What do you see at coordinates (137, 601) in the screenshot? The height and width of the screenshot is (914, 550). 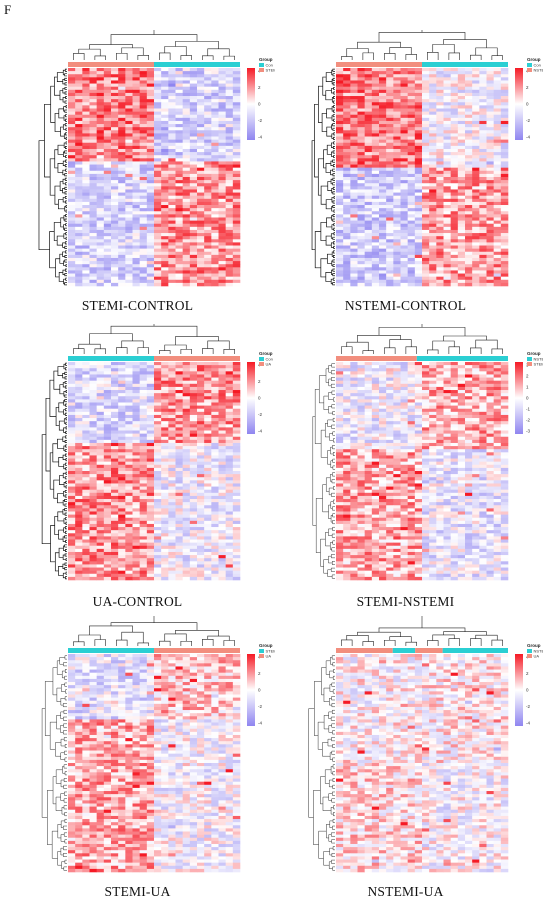 I see `panel-title: UA-CONTROL` at bounding box center [137, 601].